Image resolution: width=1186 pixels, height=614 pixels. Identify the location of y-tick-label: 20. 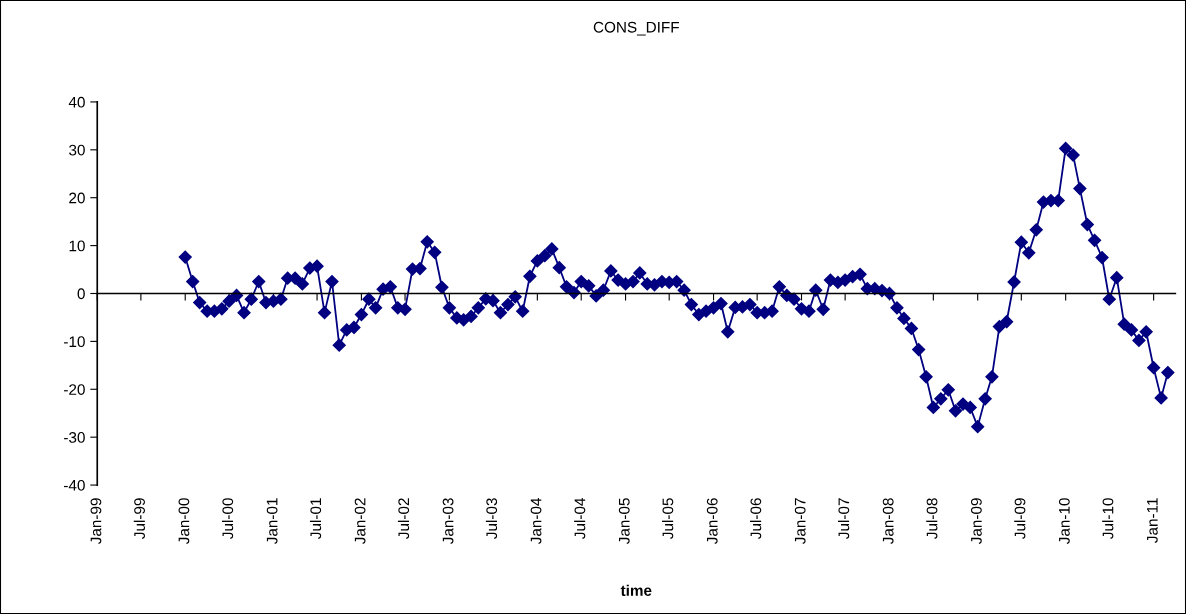
(77, 198).